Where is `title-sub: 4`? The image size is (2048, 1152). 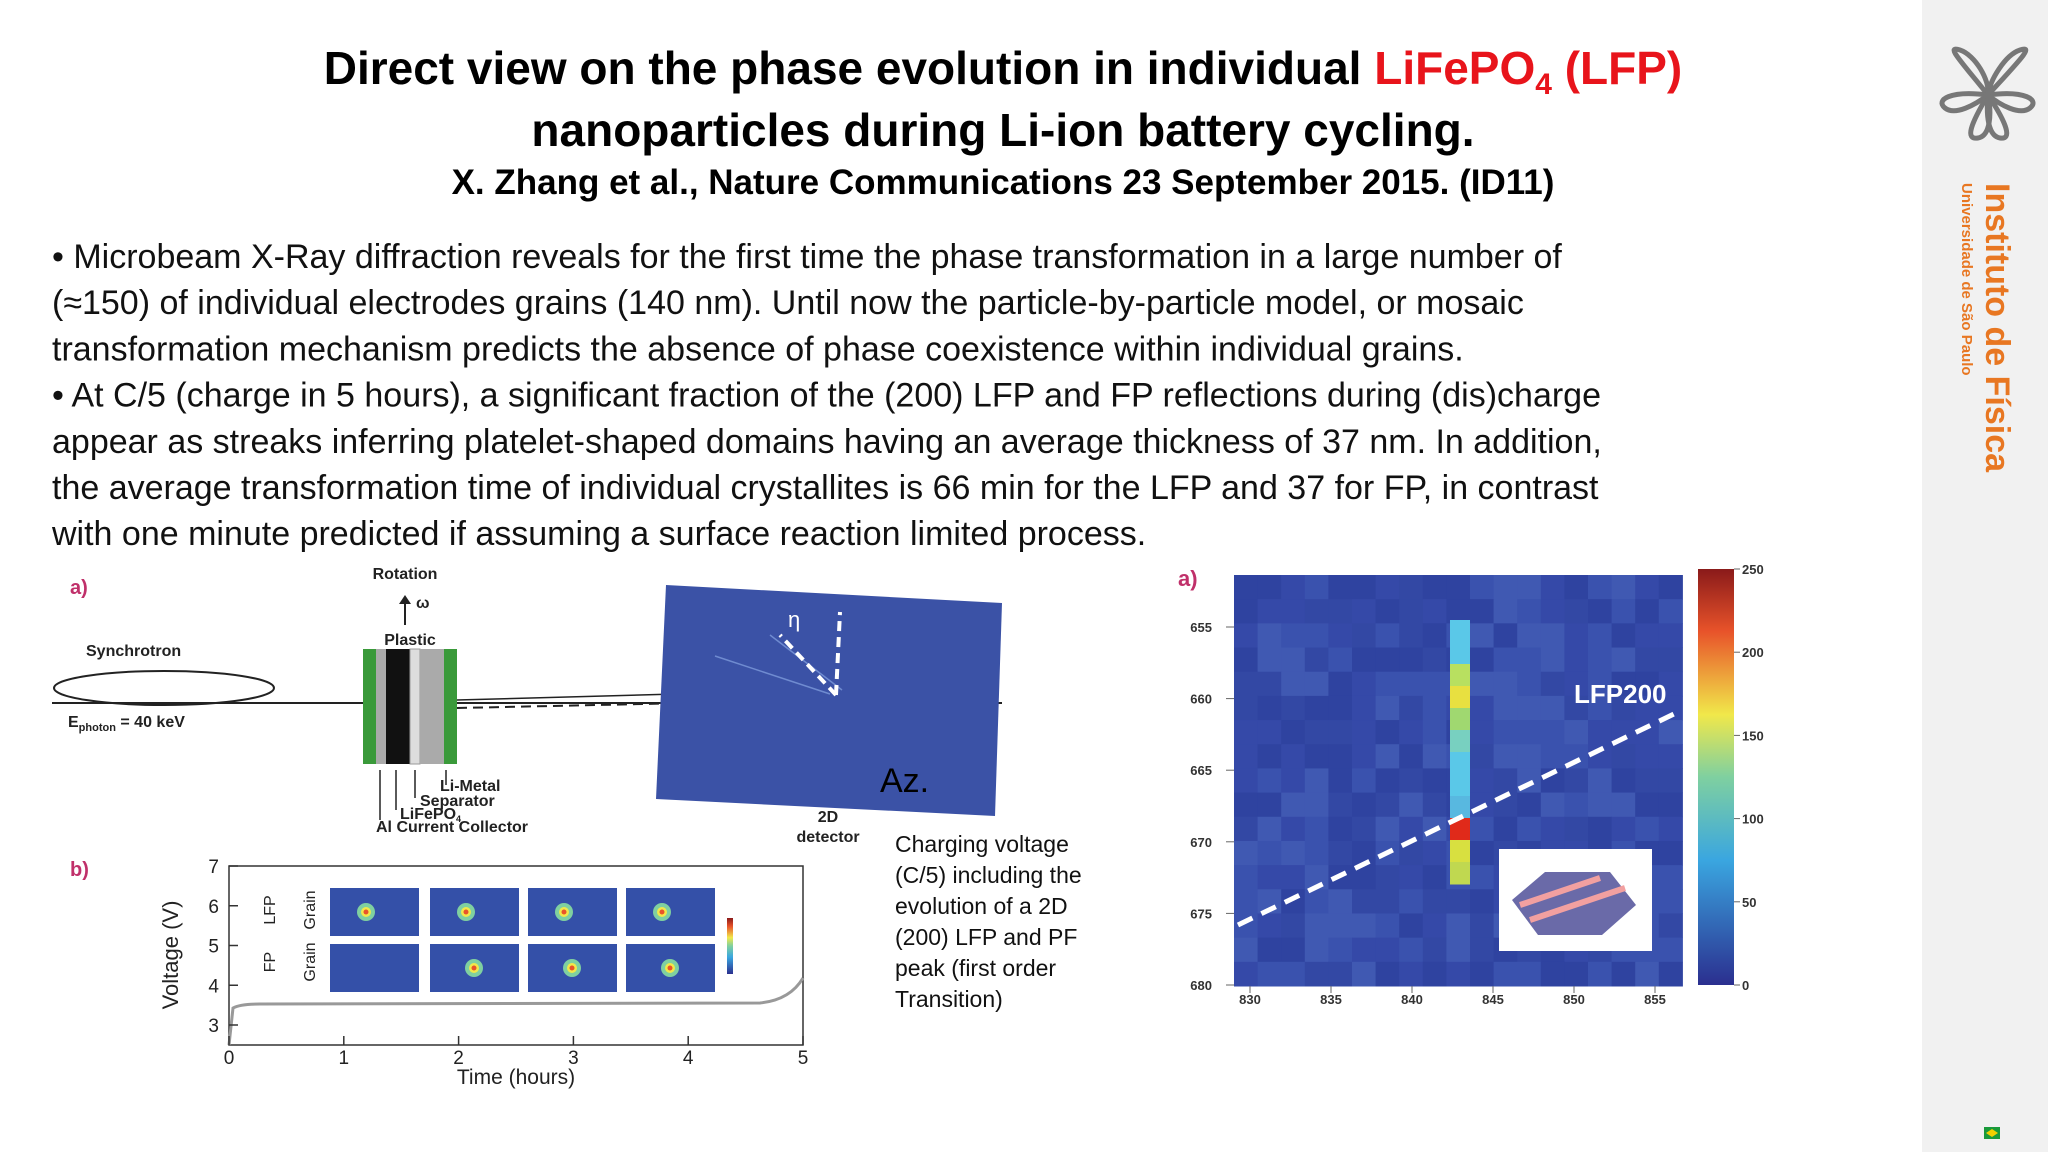 title-sub: 4 is located at coordinates (1543, 84).